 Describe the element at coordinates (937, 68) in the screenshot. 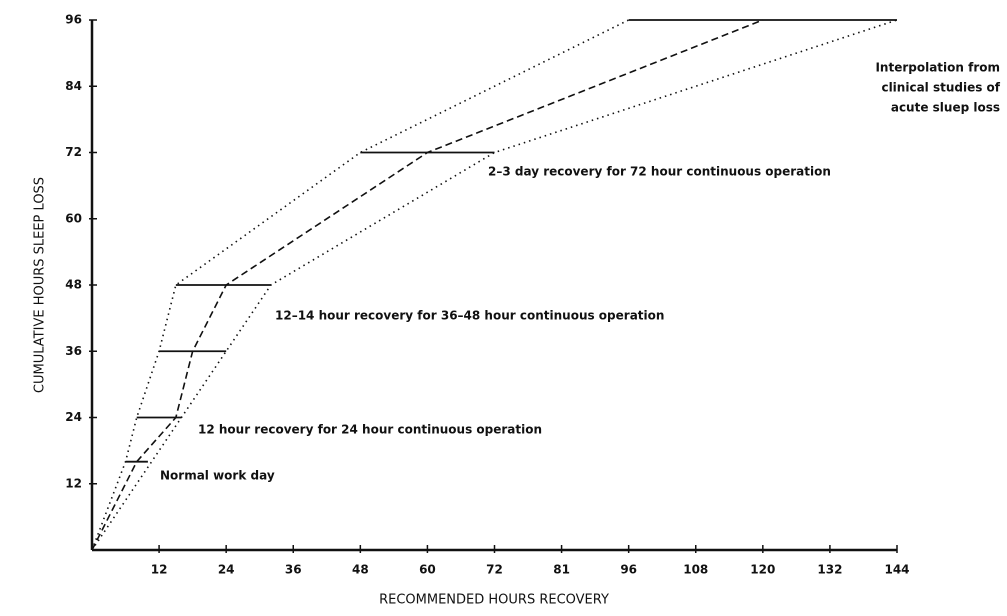

I see `annotation: Interpolation from` at that location.